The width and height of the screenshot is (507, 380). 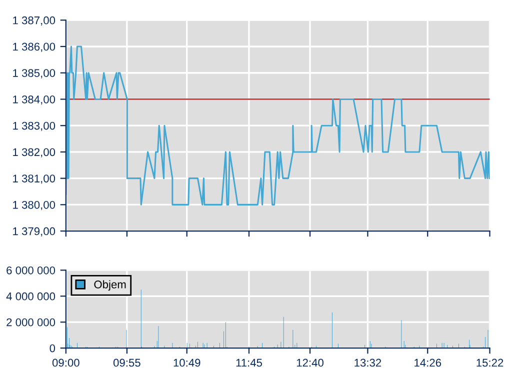 What do you see at coordinates (490, 362) in the screenshot?
I see `x-tick-label: 15:22` at bounding box center [490, 362].